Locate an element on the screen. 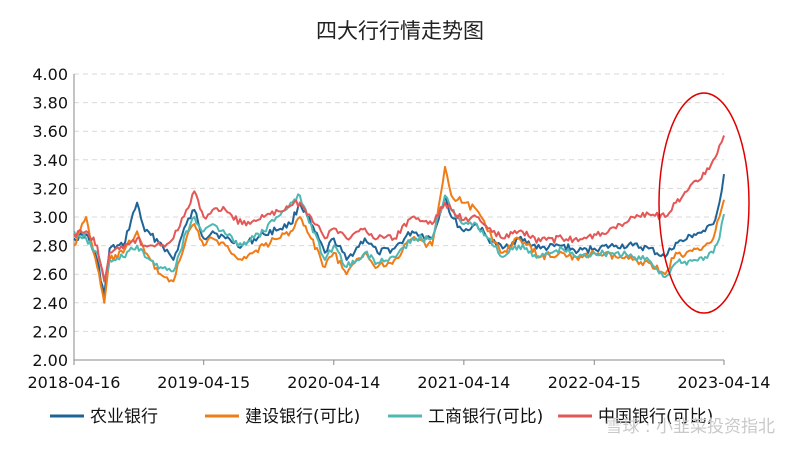 This screenshot has height=450, width=800. x-tick-label: 2023-04-14 is located at coordinates (724, 382).